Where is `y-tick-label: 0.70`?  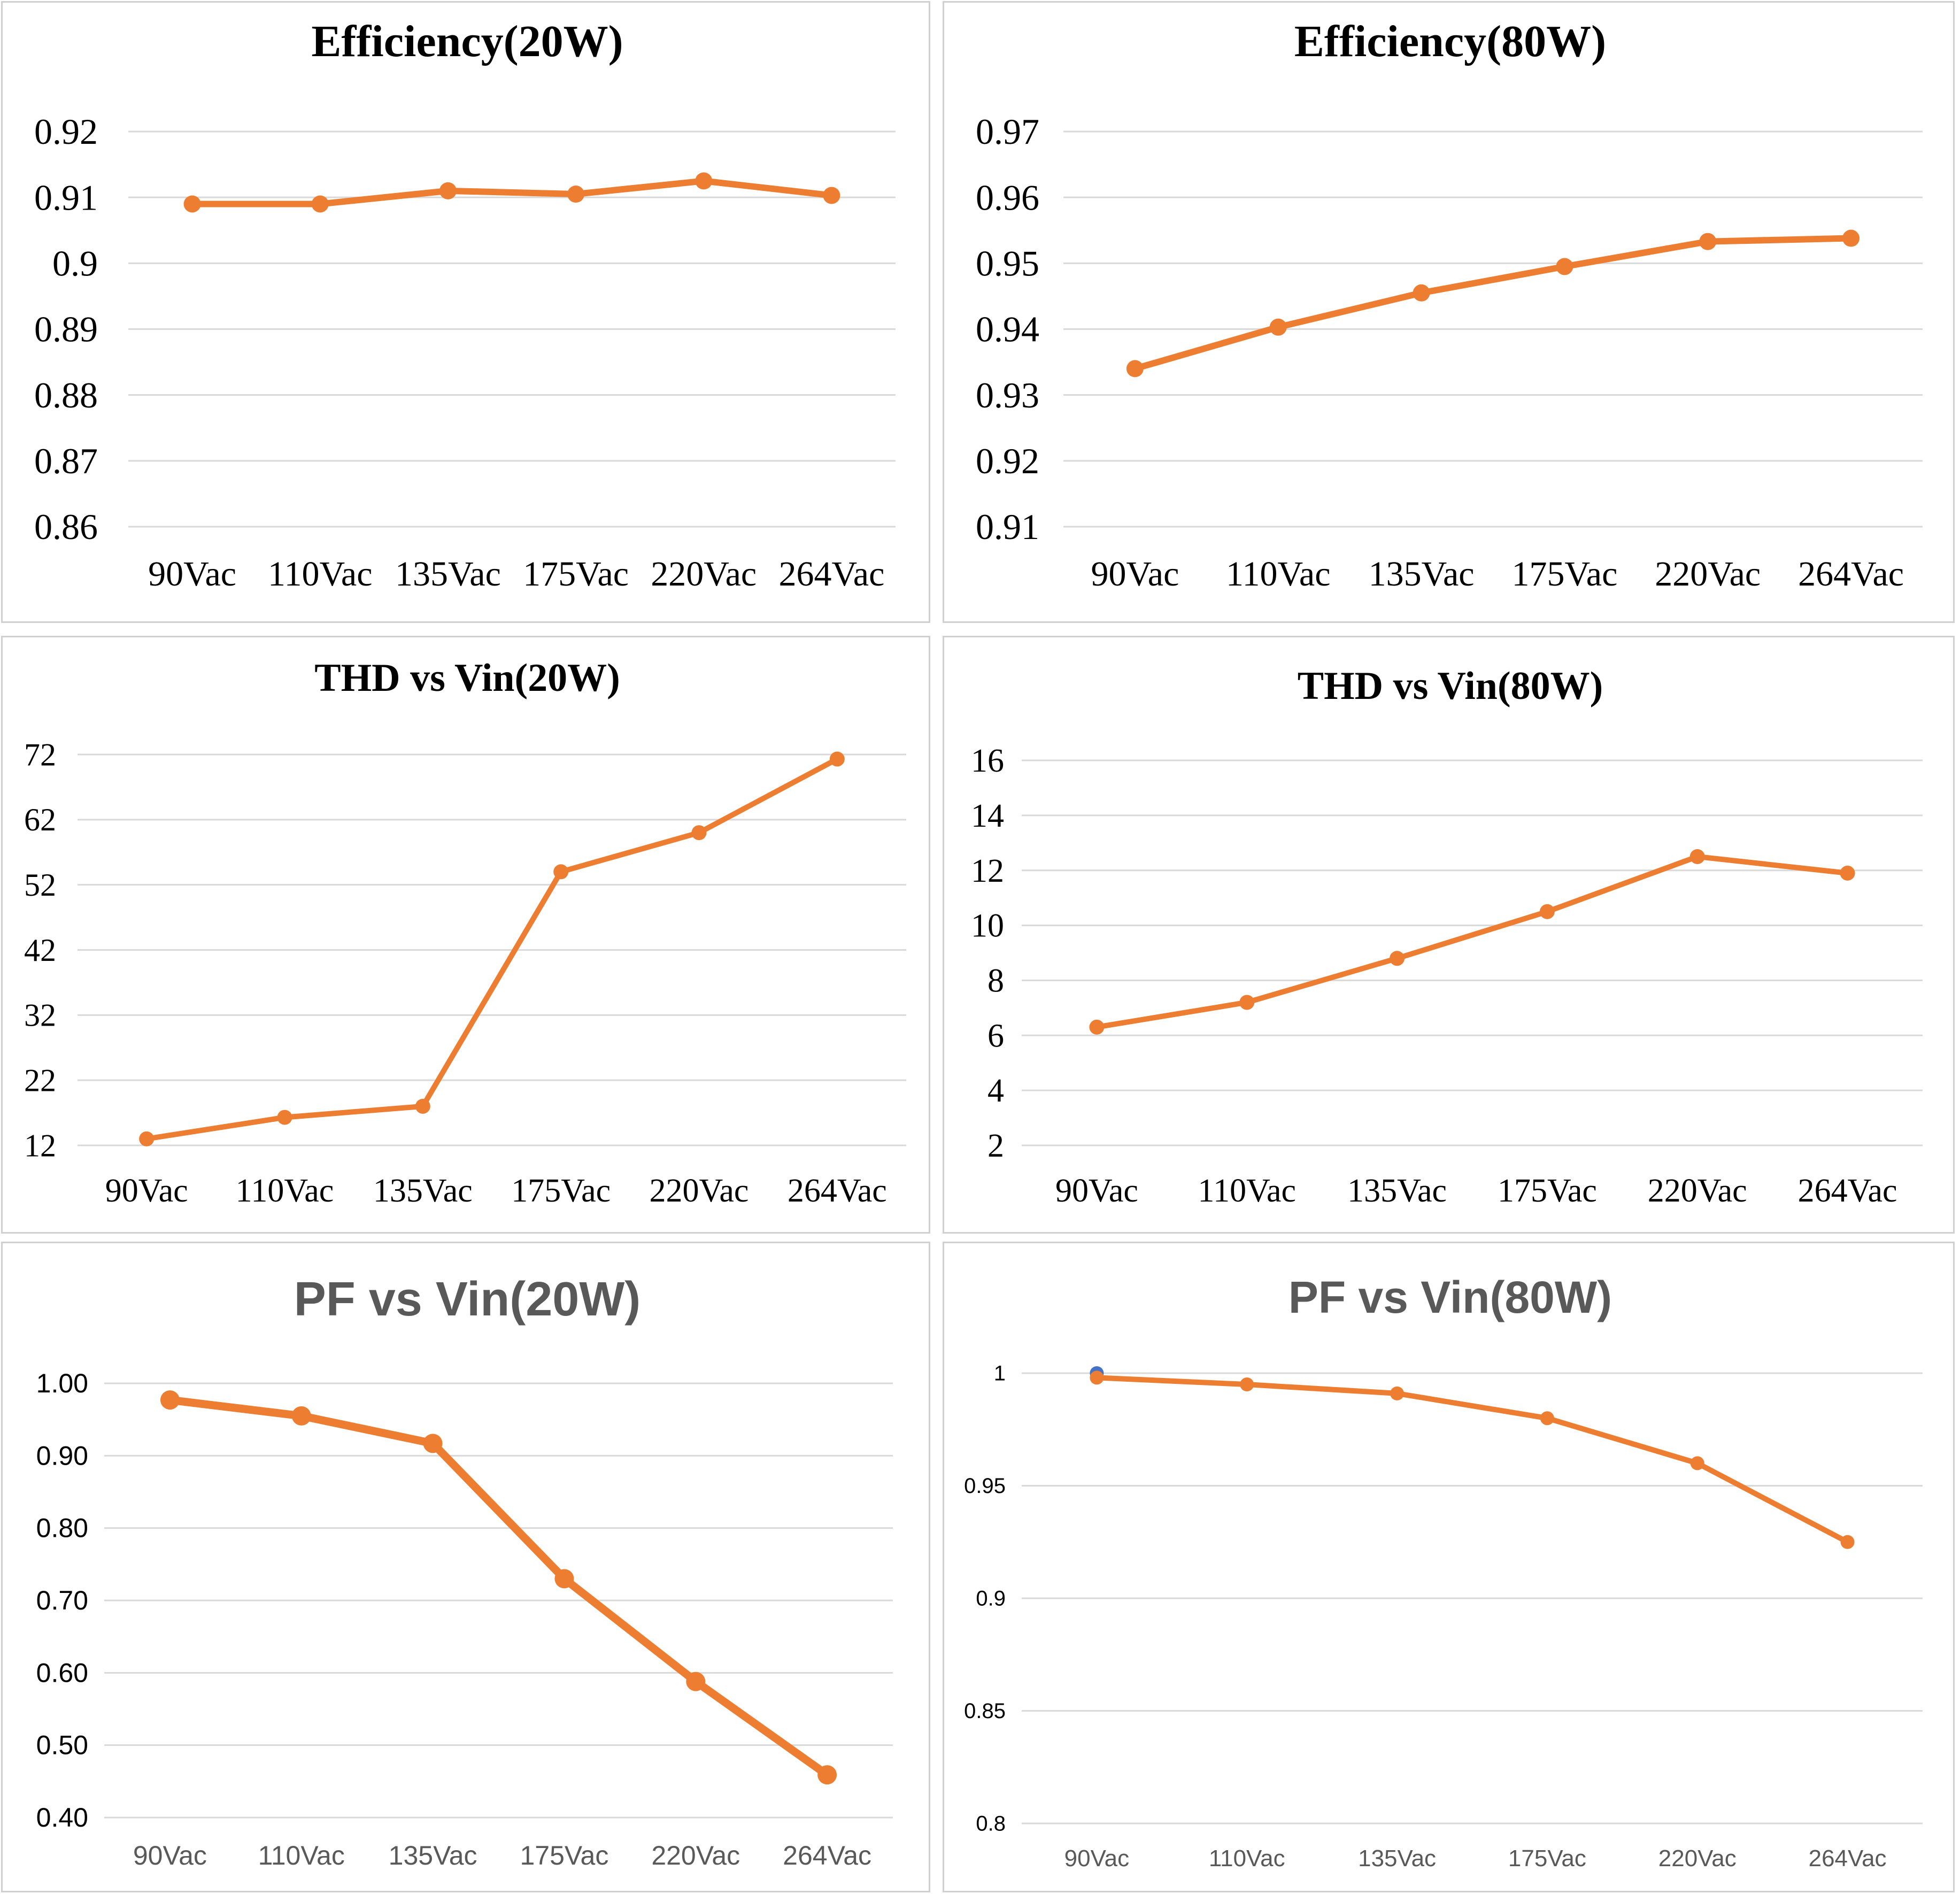
y-tick-label: 0.70 is located at coordinates (62, 1600).